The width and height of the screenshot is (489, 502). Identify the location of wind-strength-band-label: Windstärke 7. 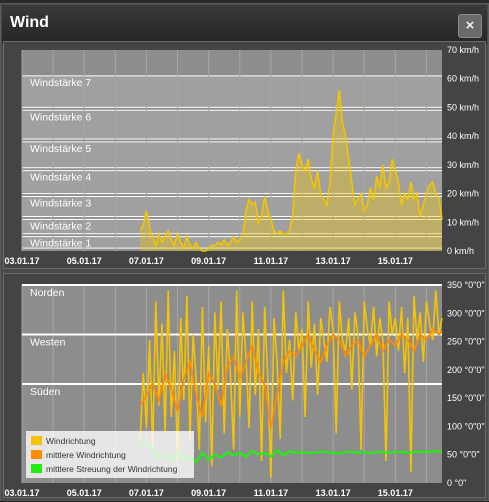
(60, 83).